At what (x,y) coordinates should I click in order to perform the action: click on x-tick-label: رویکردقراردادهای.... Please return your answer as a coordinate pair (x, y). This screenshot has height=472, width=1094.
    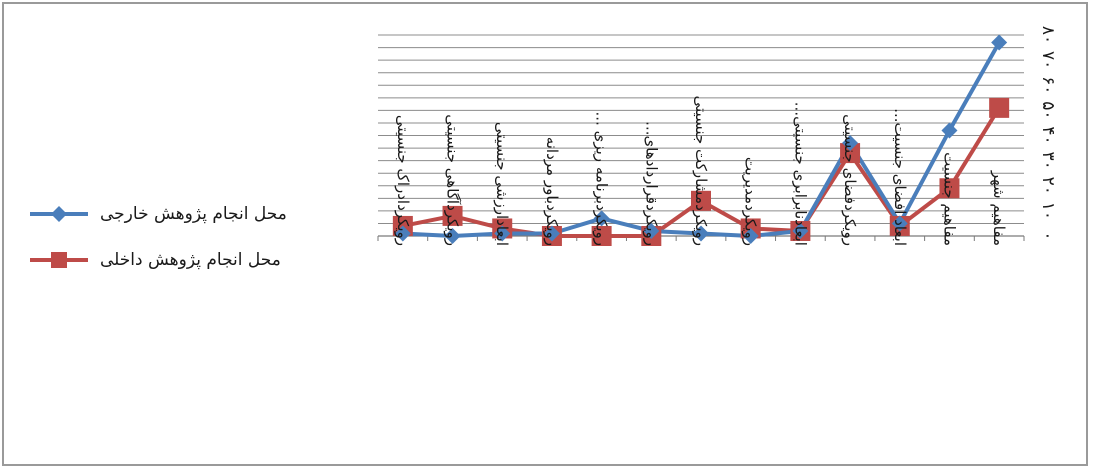
    Looking at the image, I should click on (651, 183).